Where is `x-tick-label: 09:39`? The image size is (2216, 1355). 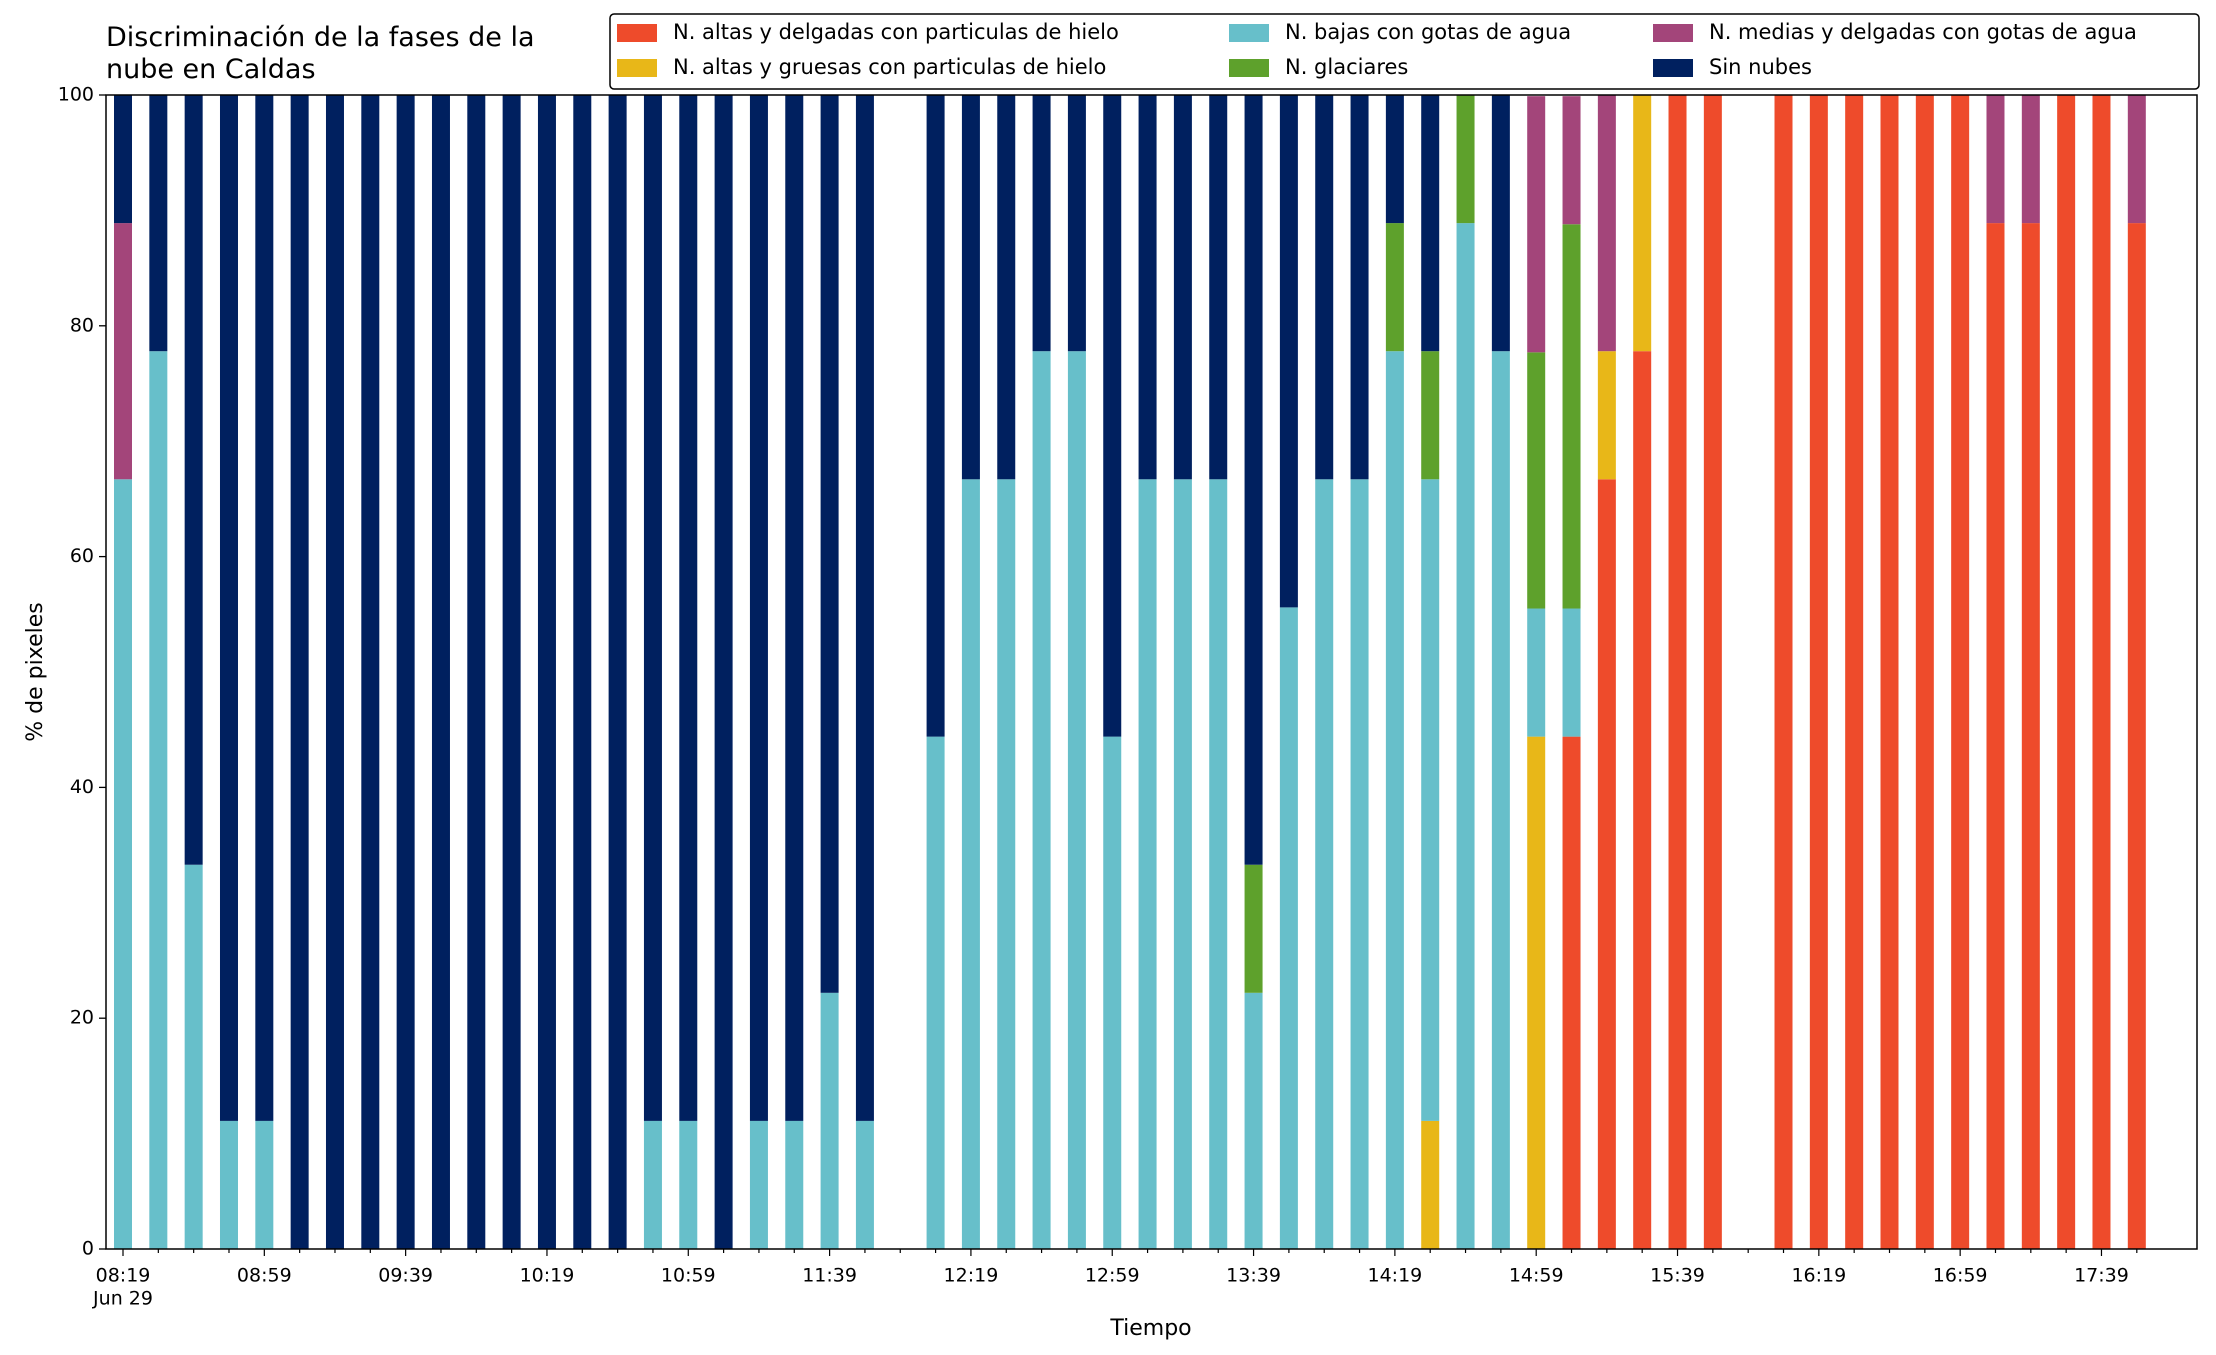 x-tick-label: 09:39 is located at coordinates (405, 1276).